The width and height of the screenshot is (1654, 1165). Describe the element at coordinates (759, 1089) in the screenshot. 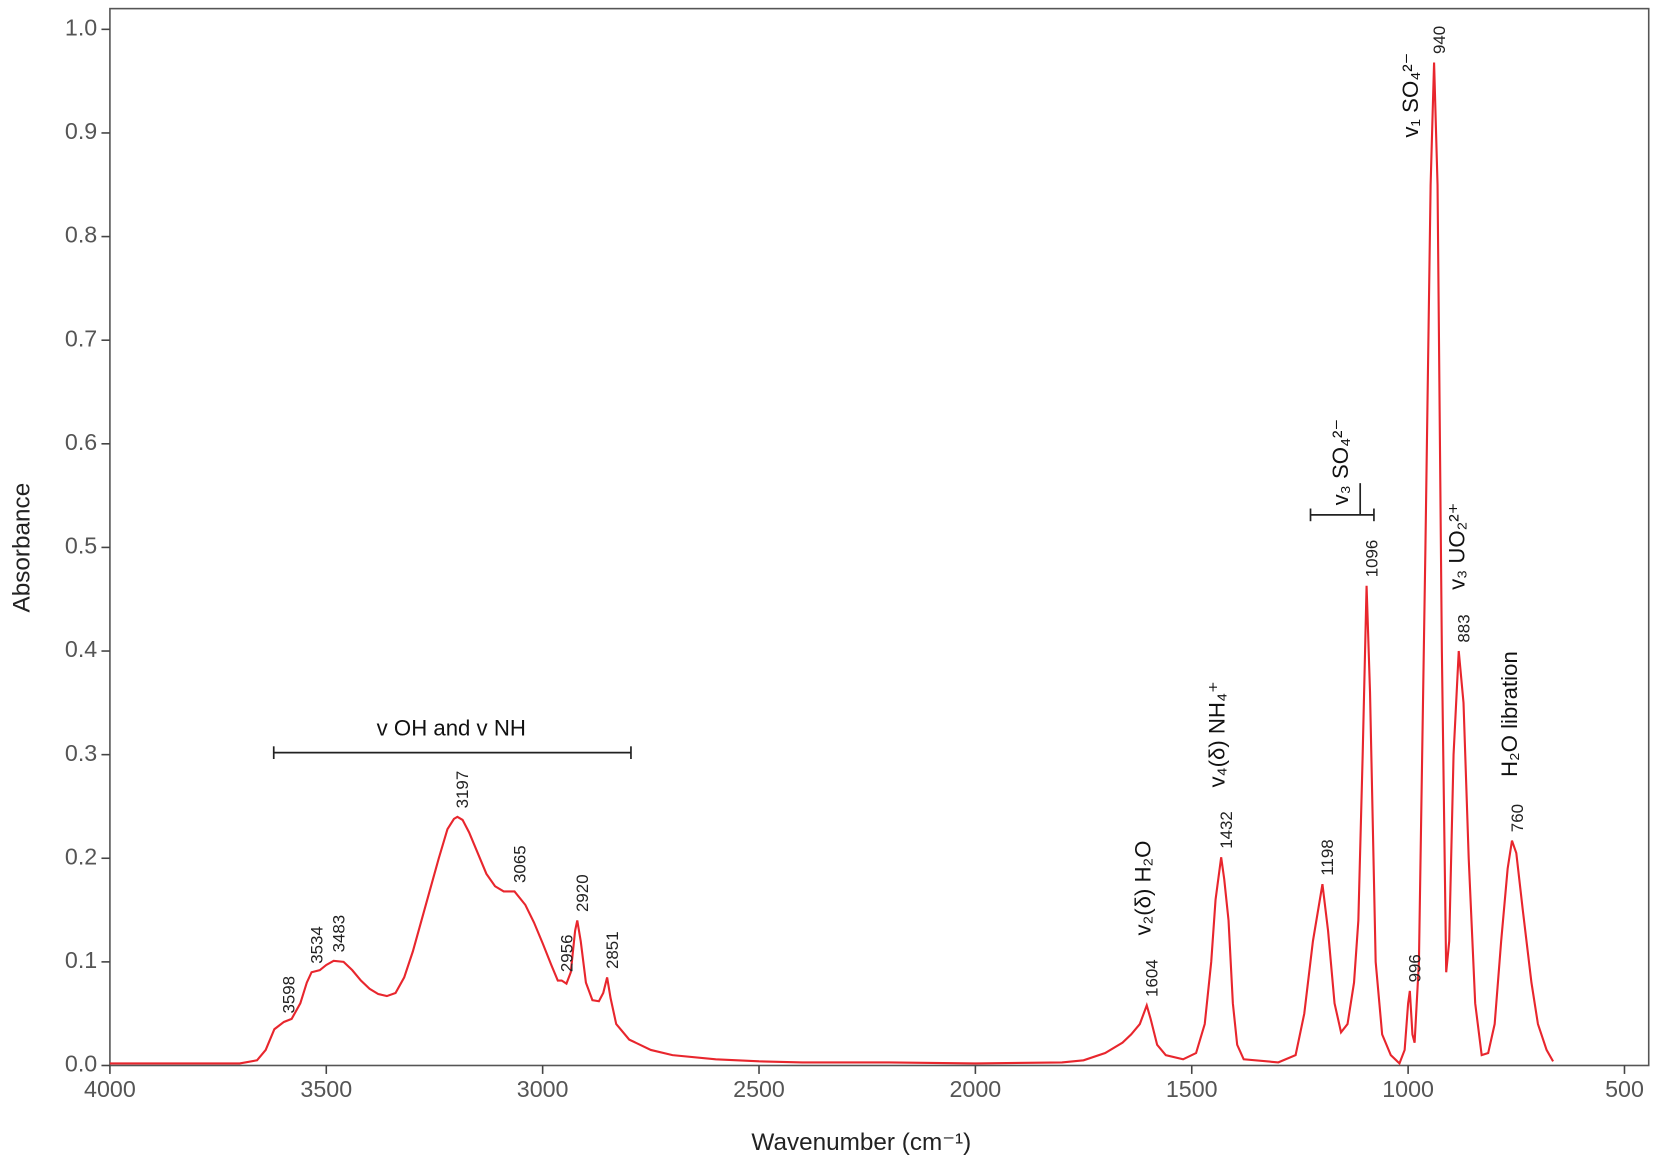

I see `x-tick-label: 2500` at that location.